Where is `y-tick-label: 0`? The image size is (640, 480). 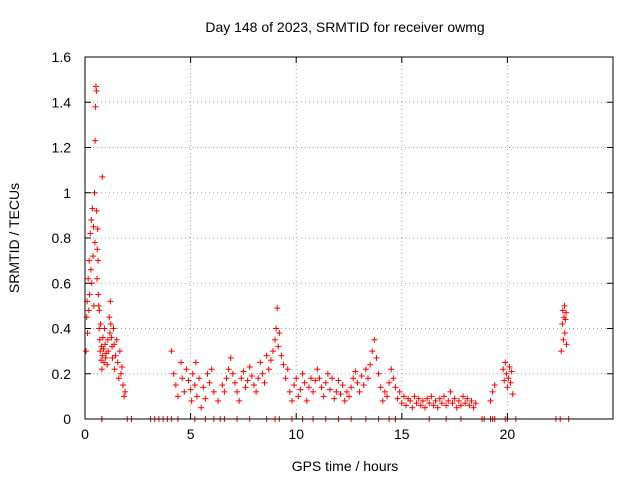
y-tick-label: 0 is located at coordinates (67, 419).